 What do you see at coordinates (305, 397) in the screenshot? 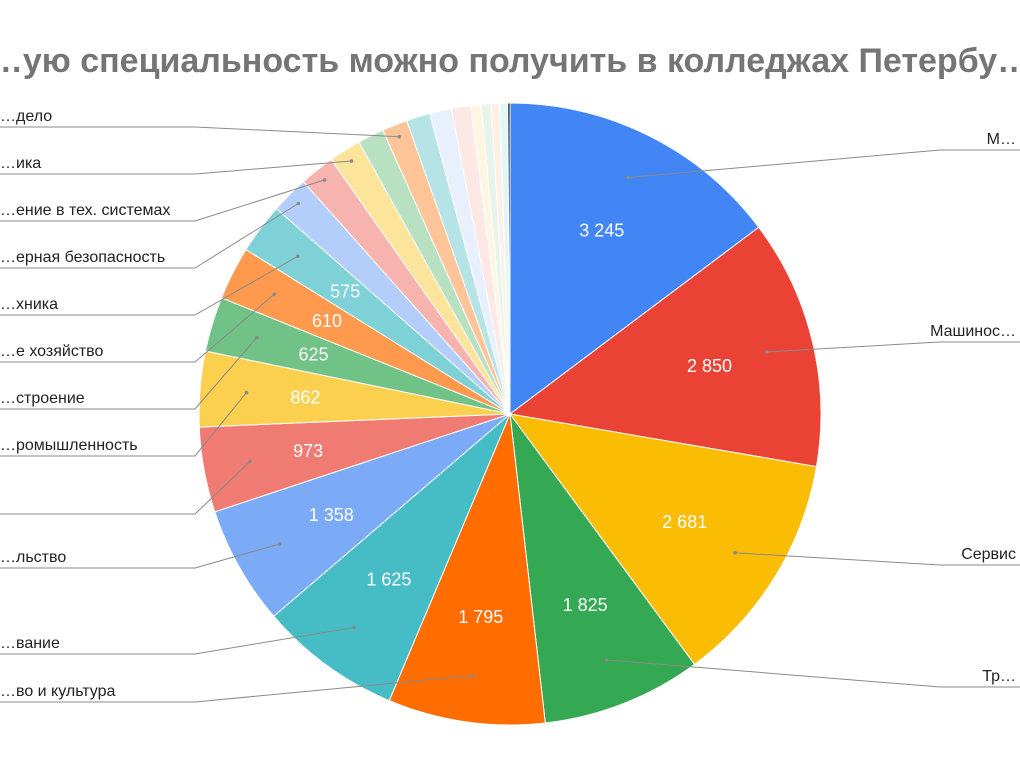
I see `slice-value-label: 862` at bounding box center [305, 397].